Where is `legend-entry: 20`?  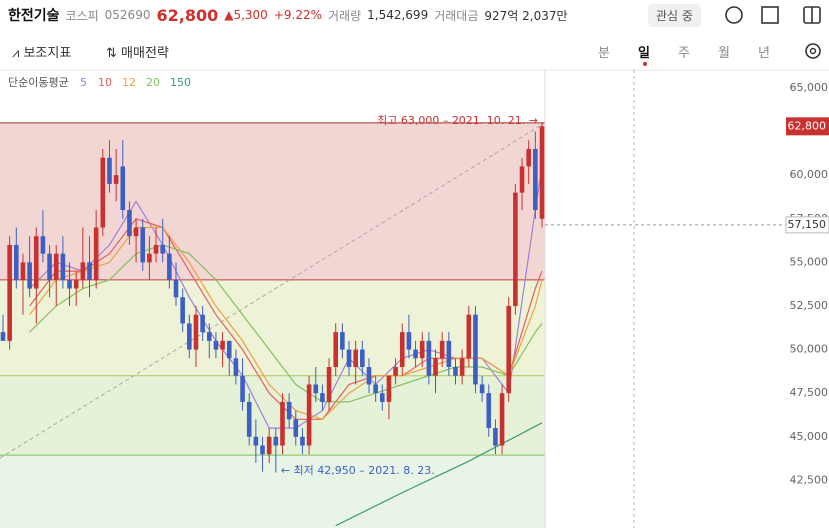
legend-entry: 20 is located at coordinates (153, 82).